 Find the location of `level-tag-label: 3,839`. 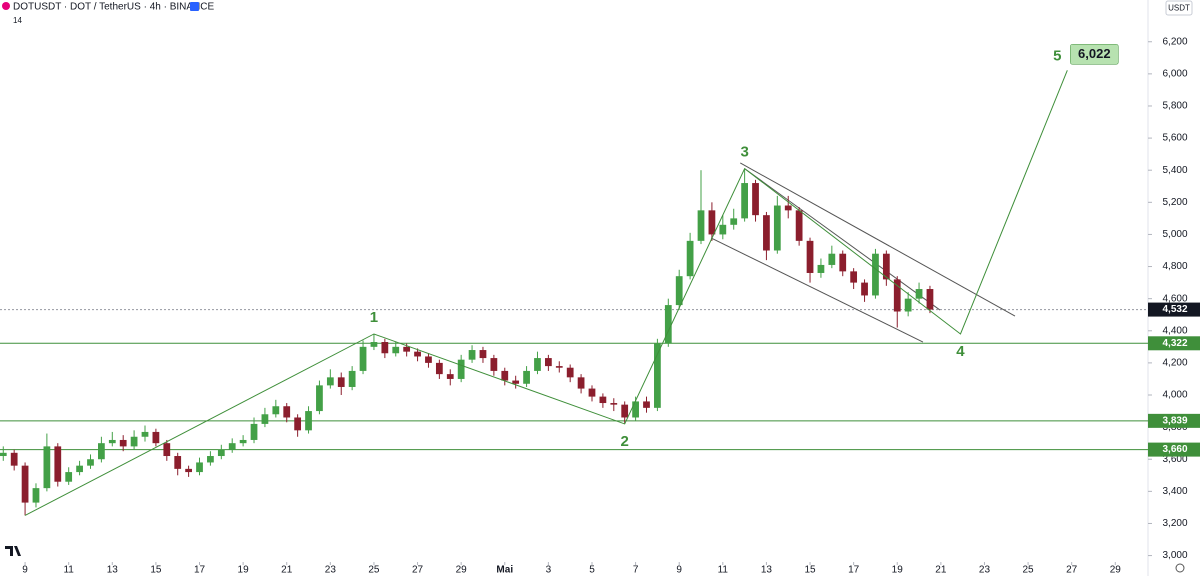

level-tag-label: 3,839 is located at coordinates (1174, 420).